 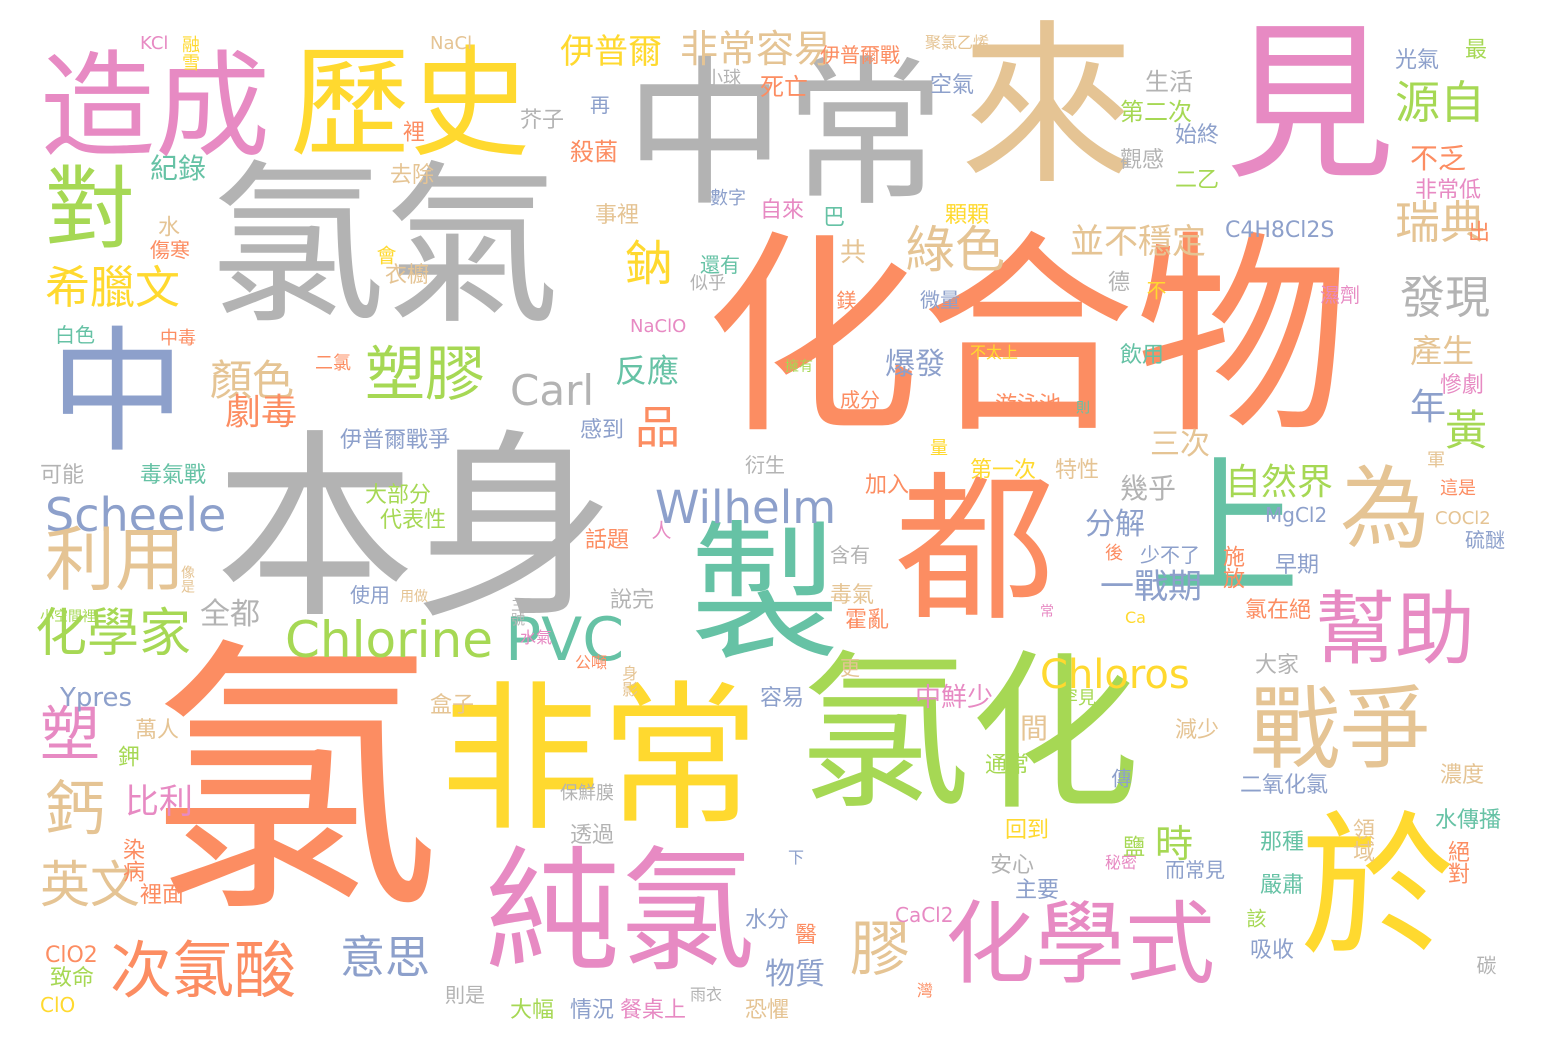 I want to click on cloud-word: 吸收, so click(x=1272, y=950).